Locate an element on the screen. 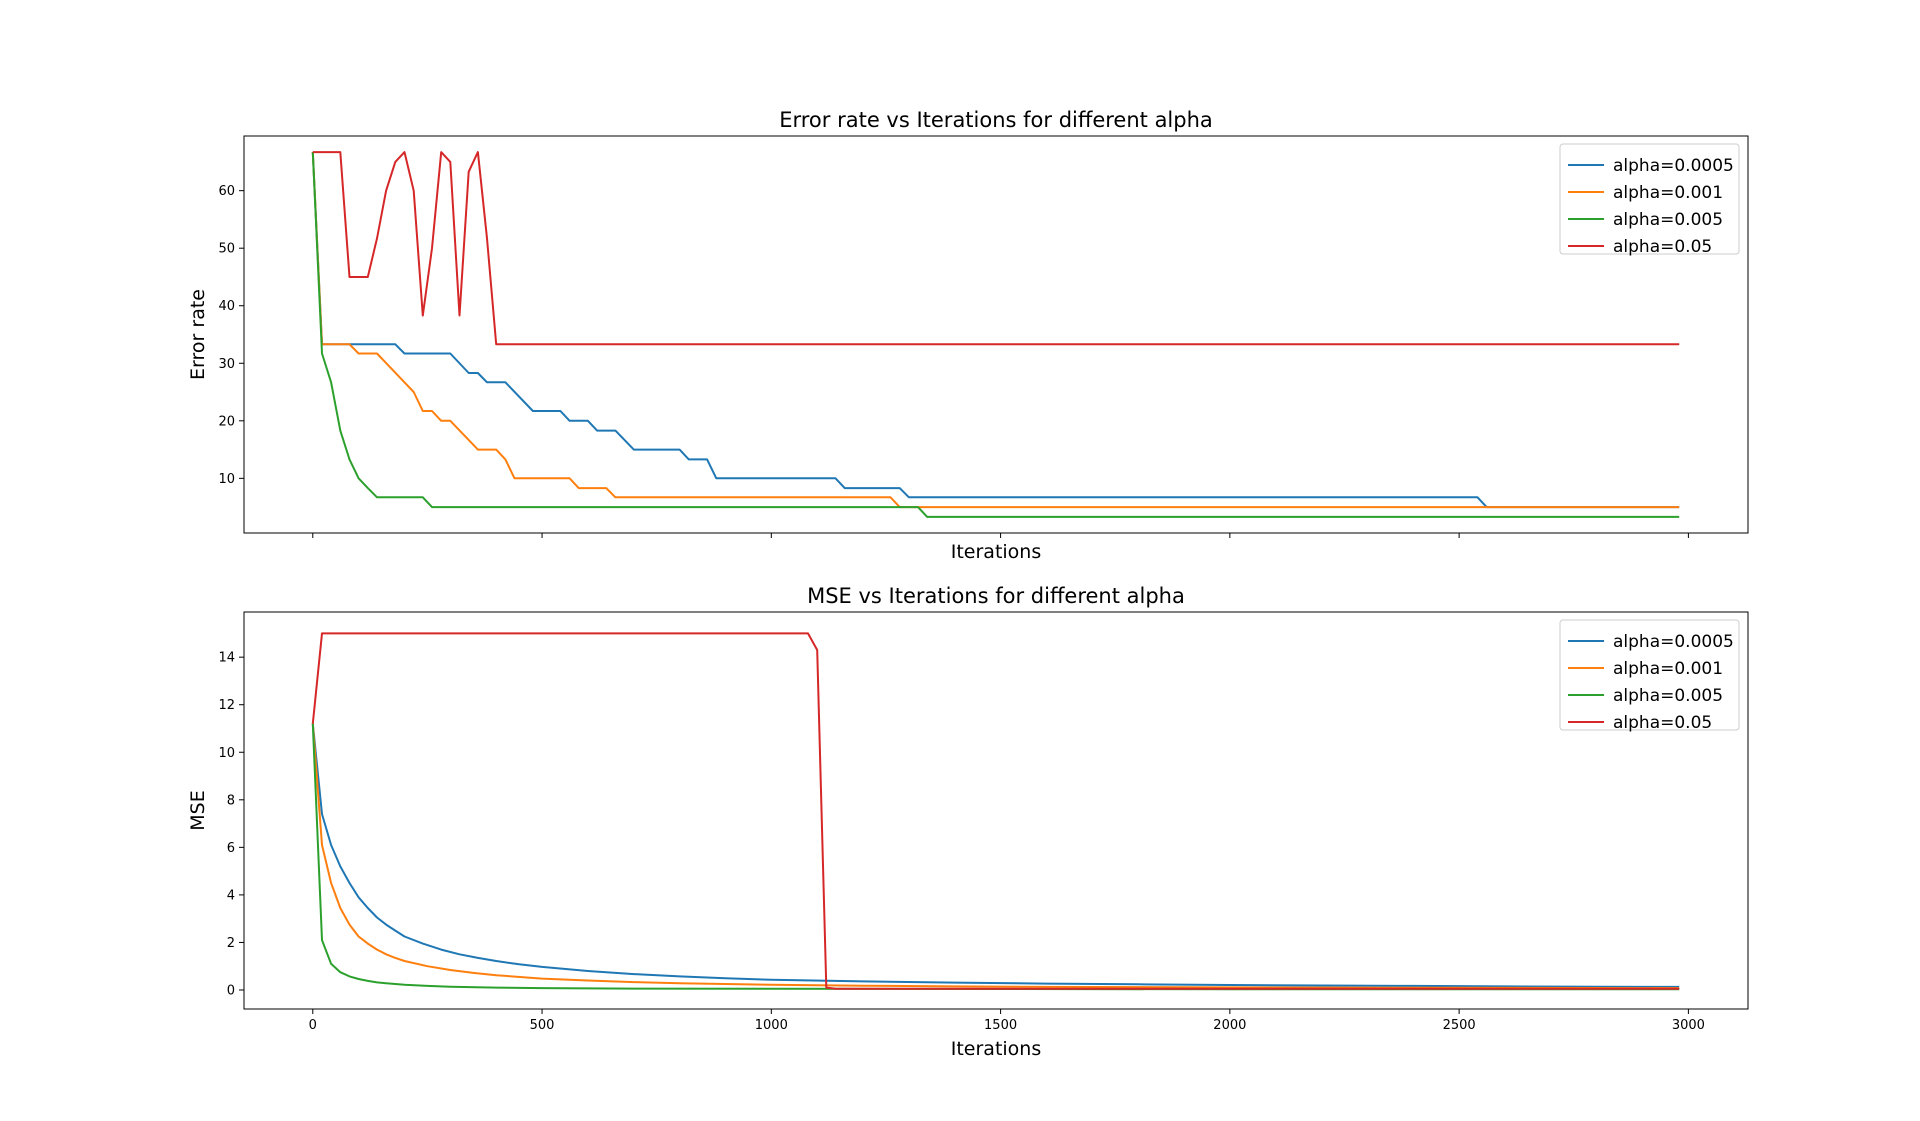  y-tick-label: 8 is located at coordinates (231, 800).